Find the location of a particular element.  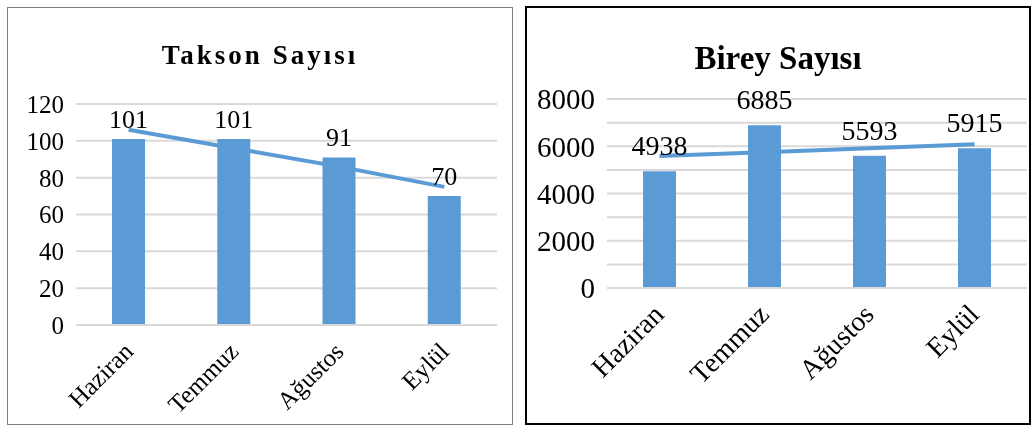

y-tick-label: 8000 is located at coordinates (566, 99).